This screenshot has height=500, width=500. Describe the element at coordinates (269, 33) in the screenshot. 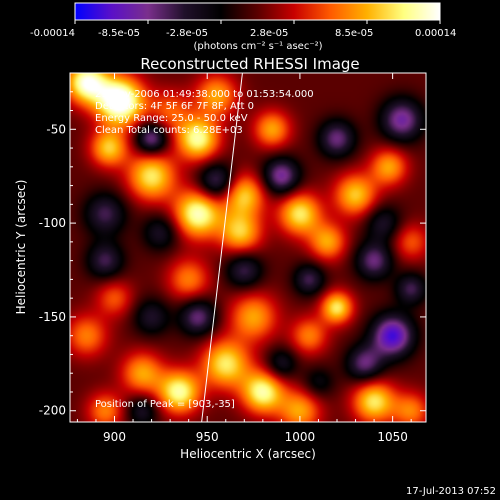

I see `colorbar-tick-label: 2.8e-05` at that location.